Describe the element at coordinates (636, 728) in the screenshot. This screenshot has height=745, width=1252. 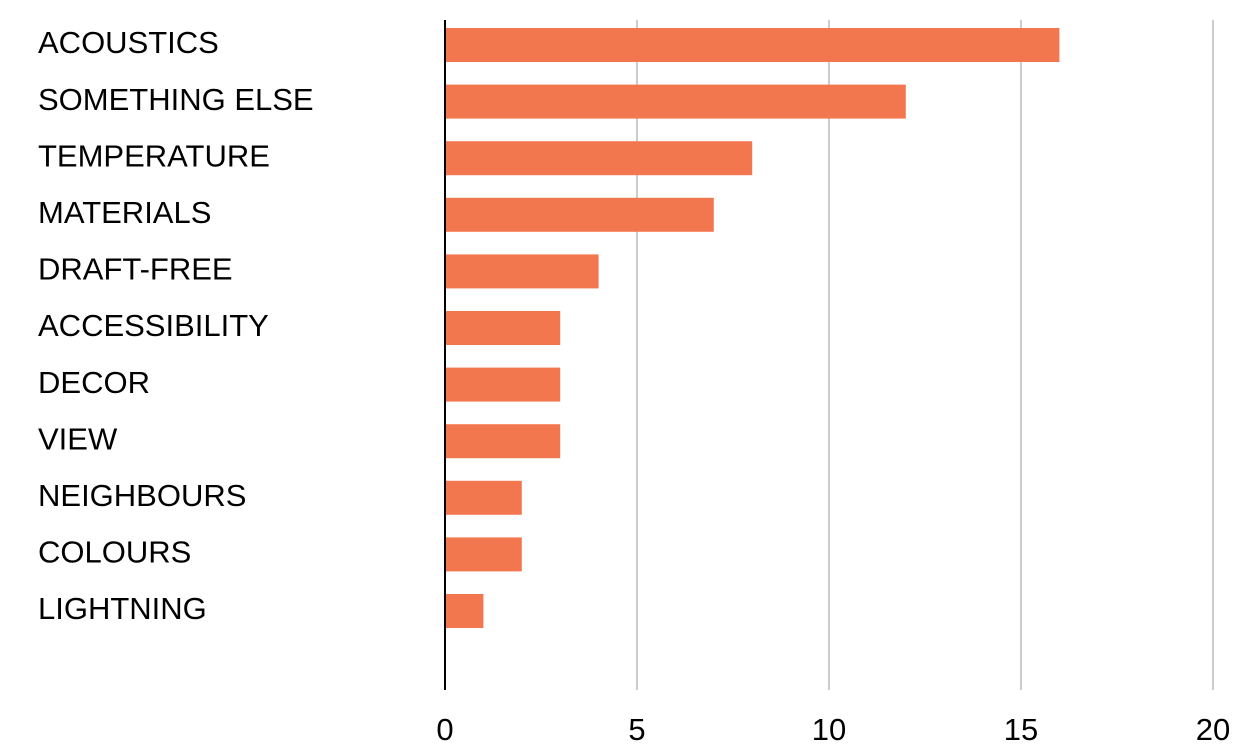
I see `x-tick-label: 5` at that location.